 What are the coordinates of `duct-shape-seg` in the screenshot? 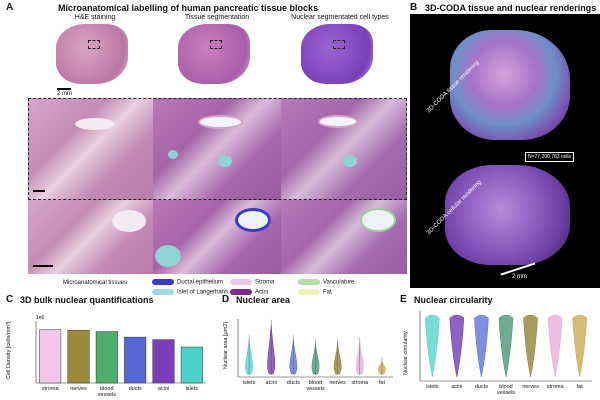 It's located at (253, 220).